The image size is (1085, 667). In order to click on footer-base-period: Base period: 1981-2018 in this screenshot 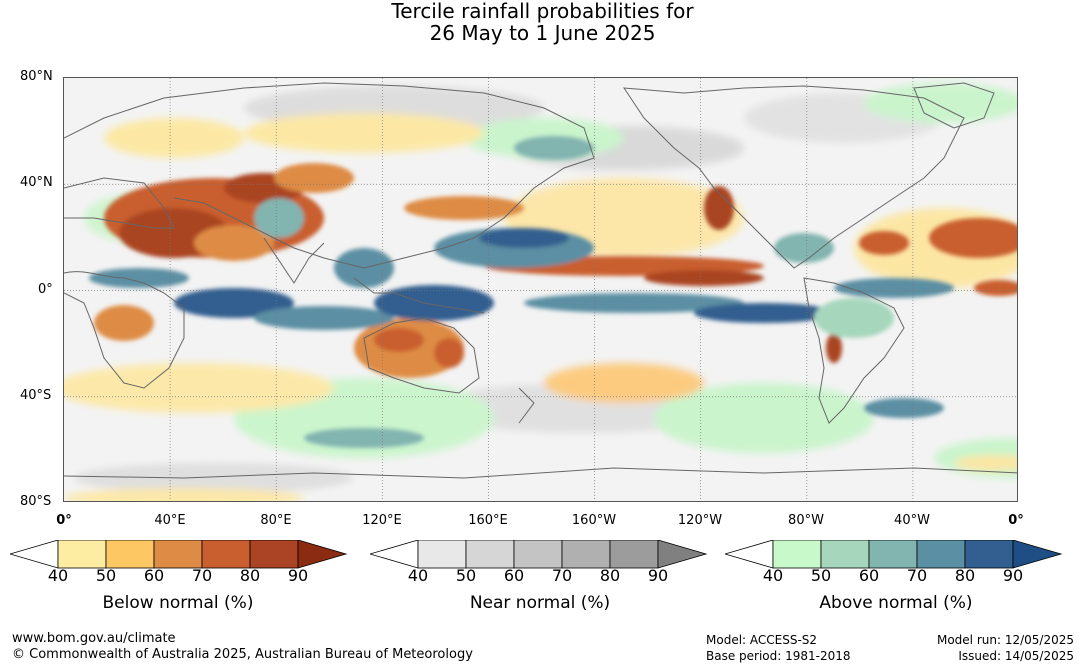, I will do `click(778, 656)`.